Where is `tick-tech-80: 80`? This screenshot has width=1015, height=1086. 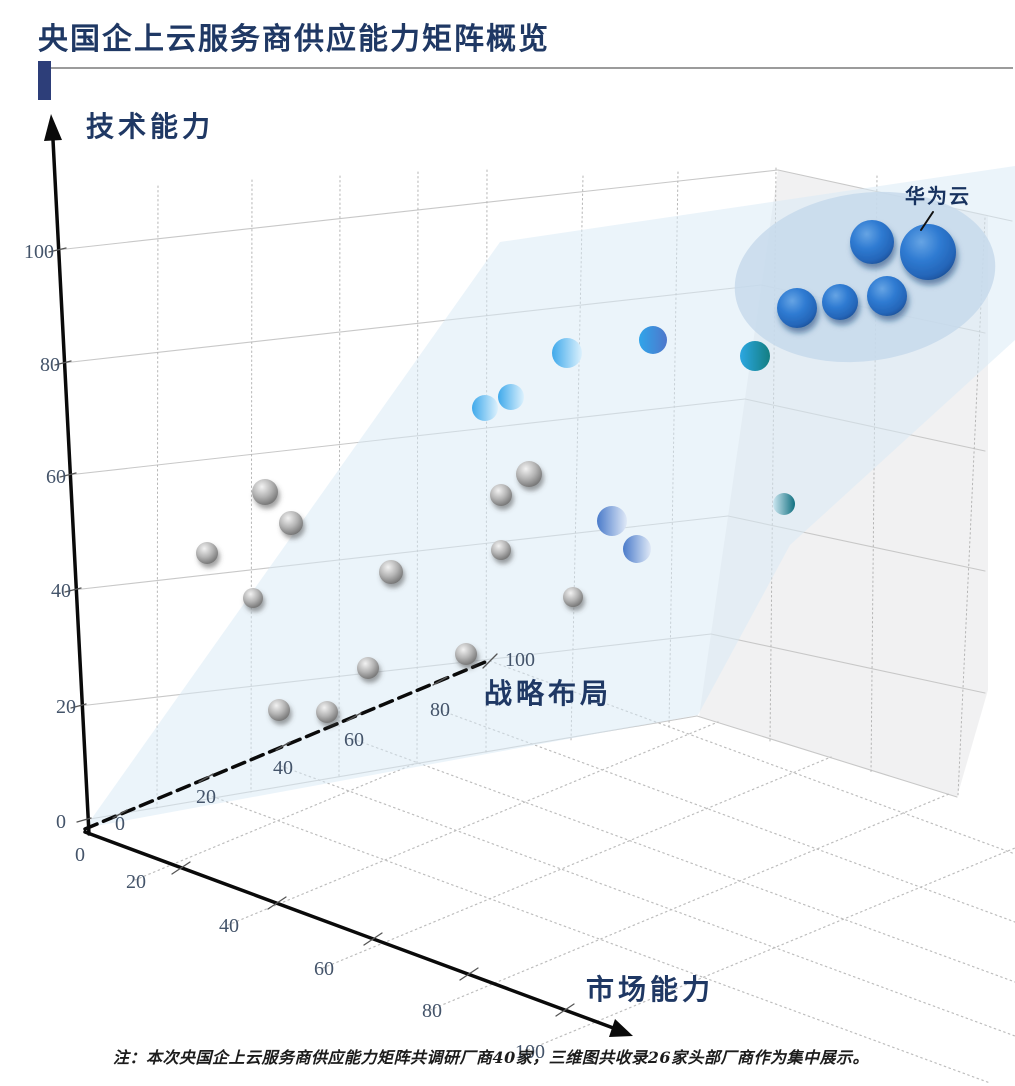
tick-tech-80: 80 is located at coordinates (50, 365).